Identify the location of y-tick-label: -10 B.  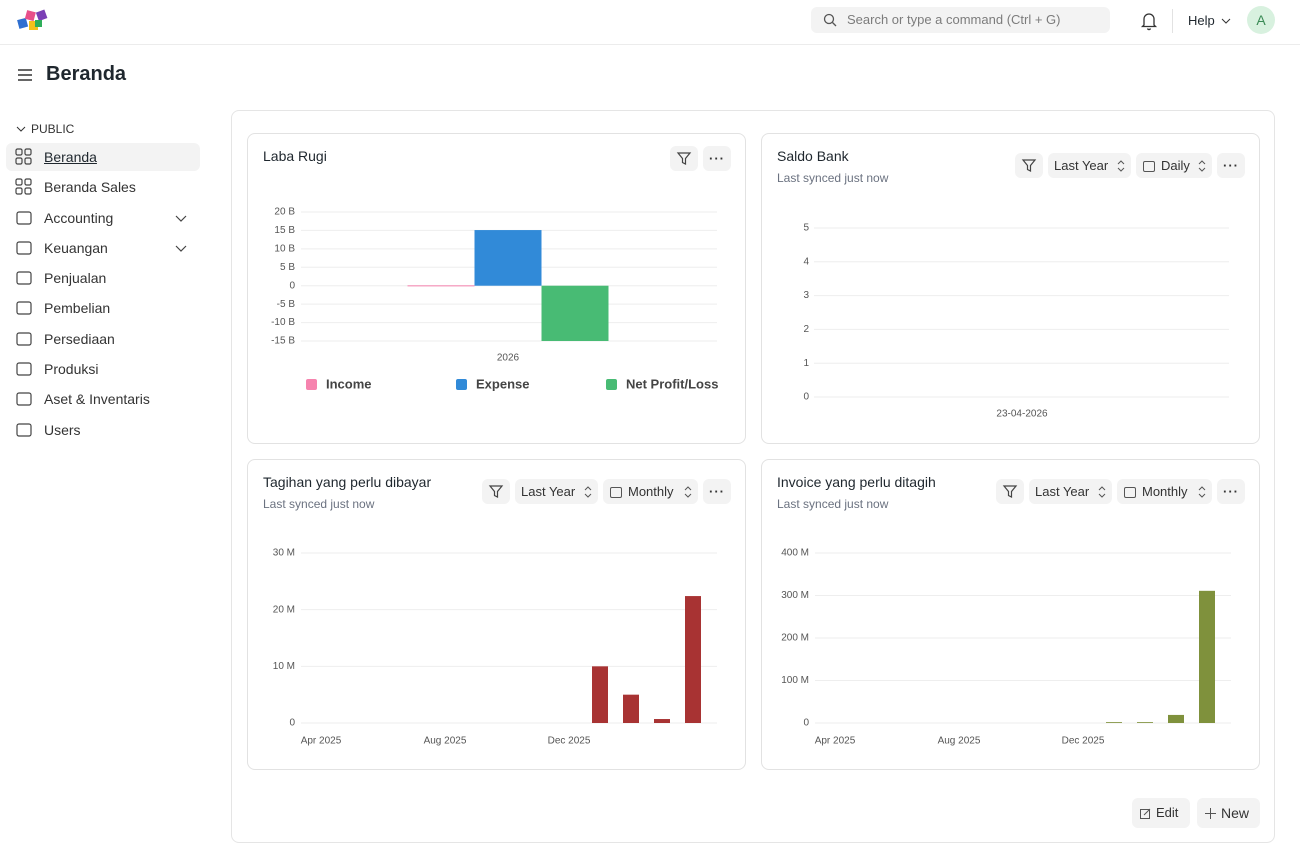
(283, 322).